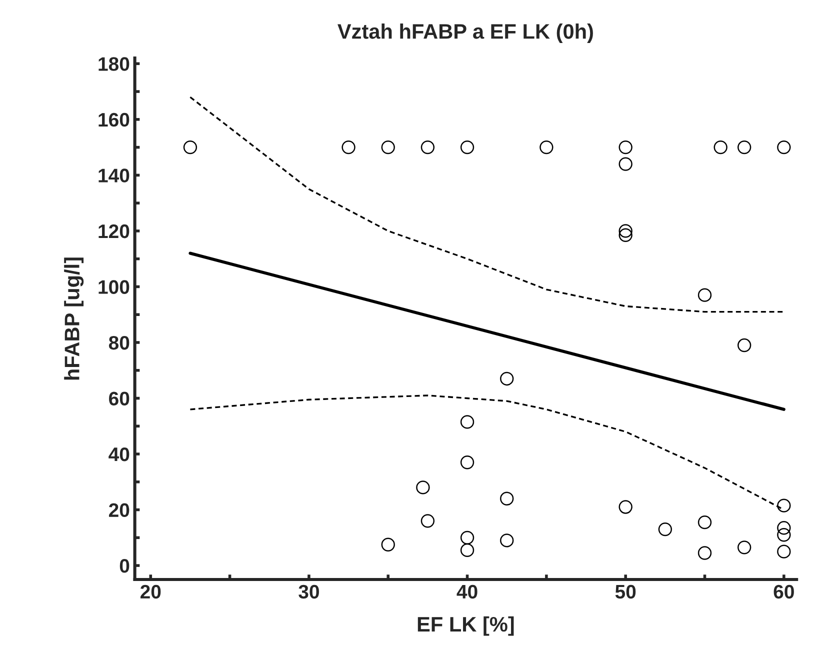 Image resolution: width=817 pixels, height=660 pixels. I want to click on y-tick-label: 120, so click(114, 231).